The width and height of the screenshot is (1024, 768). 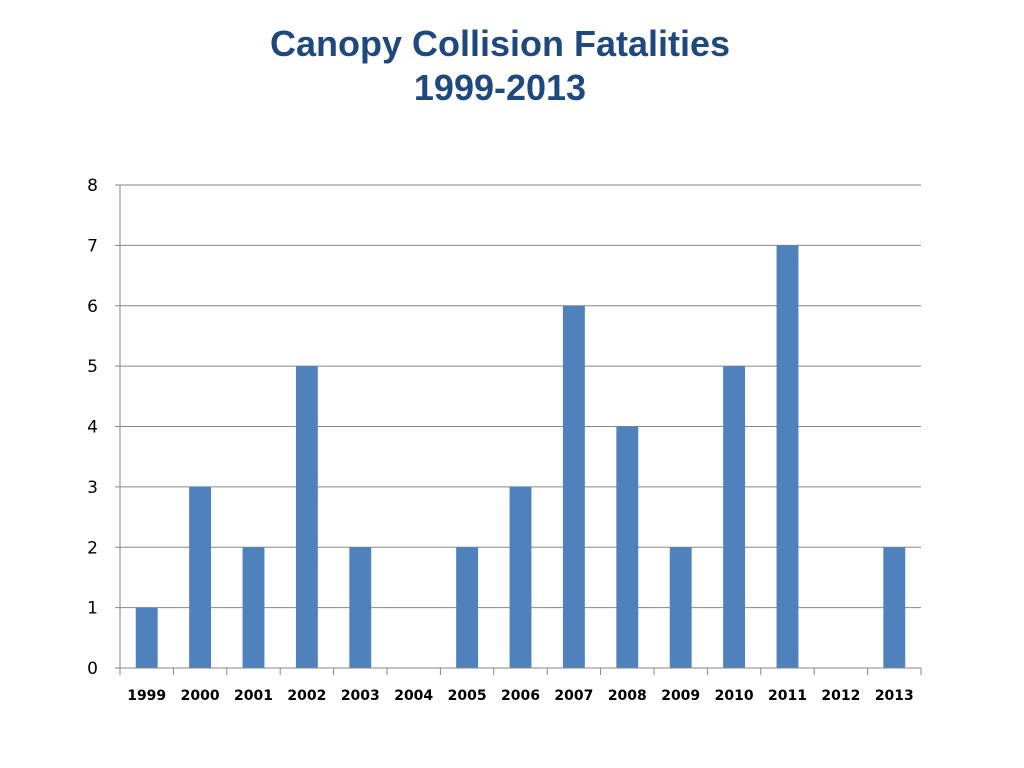 What do you see at coordinates (734, 517) in the screenshot?
I see `bar-2010` at bounding box center [734, 517].